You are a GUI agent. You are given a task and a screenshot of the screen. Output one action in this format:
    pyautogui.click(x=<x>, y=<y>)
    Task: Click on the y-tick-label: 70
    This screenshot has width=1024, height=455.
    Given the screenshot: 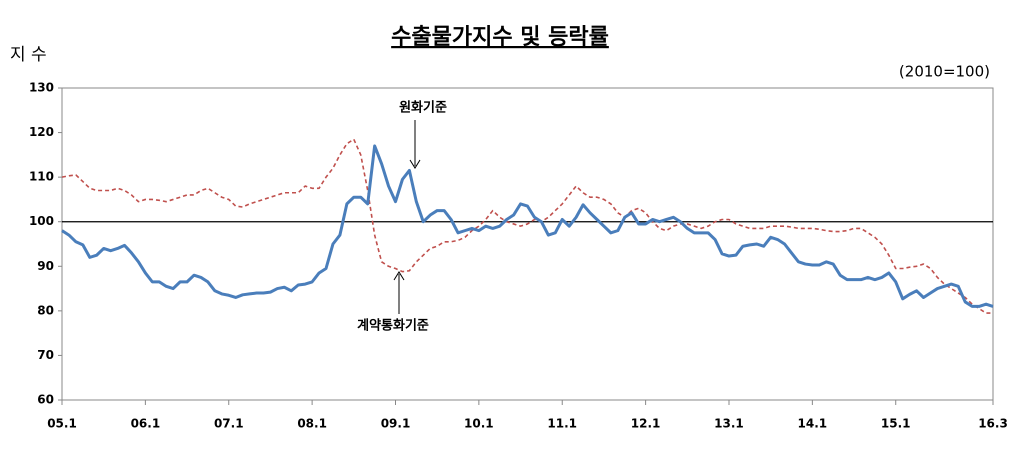 What is the action you would take?
    pyautogui.click(x=45, y=355)
    